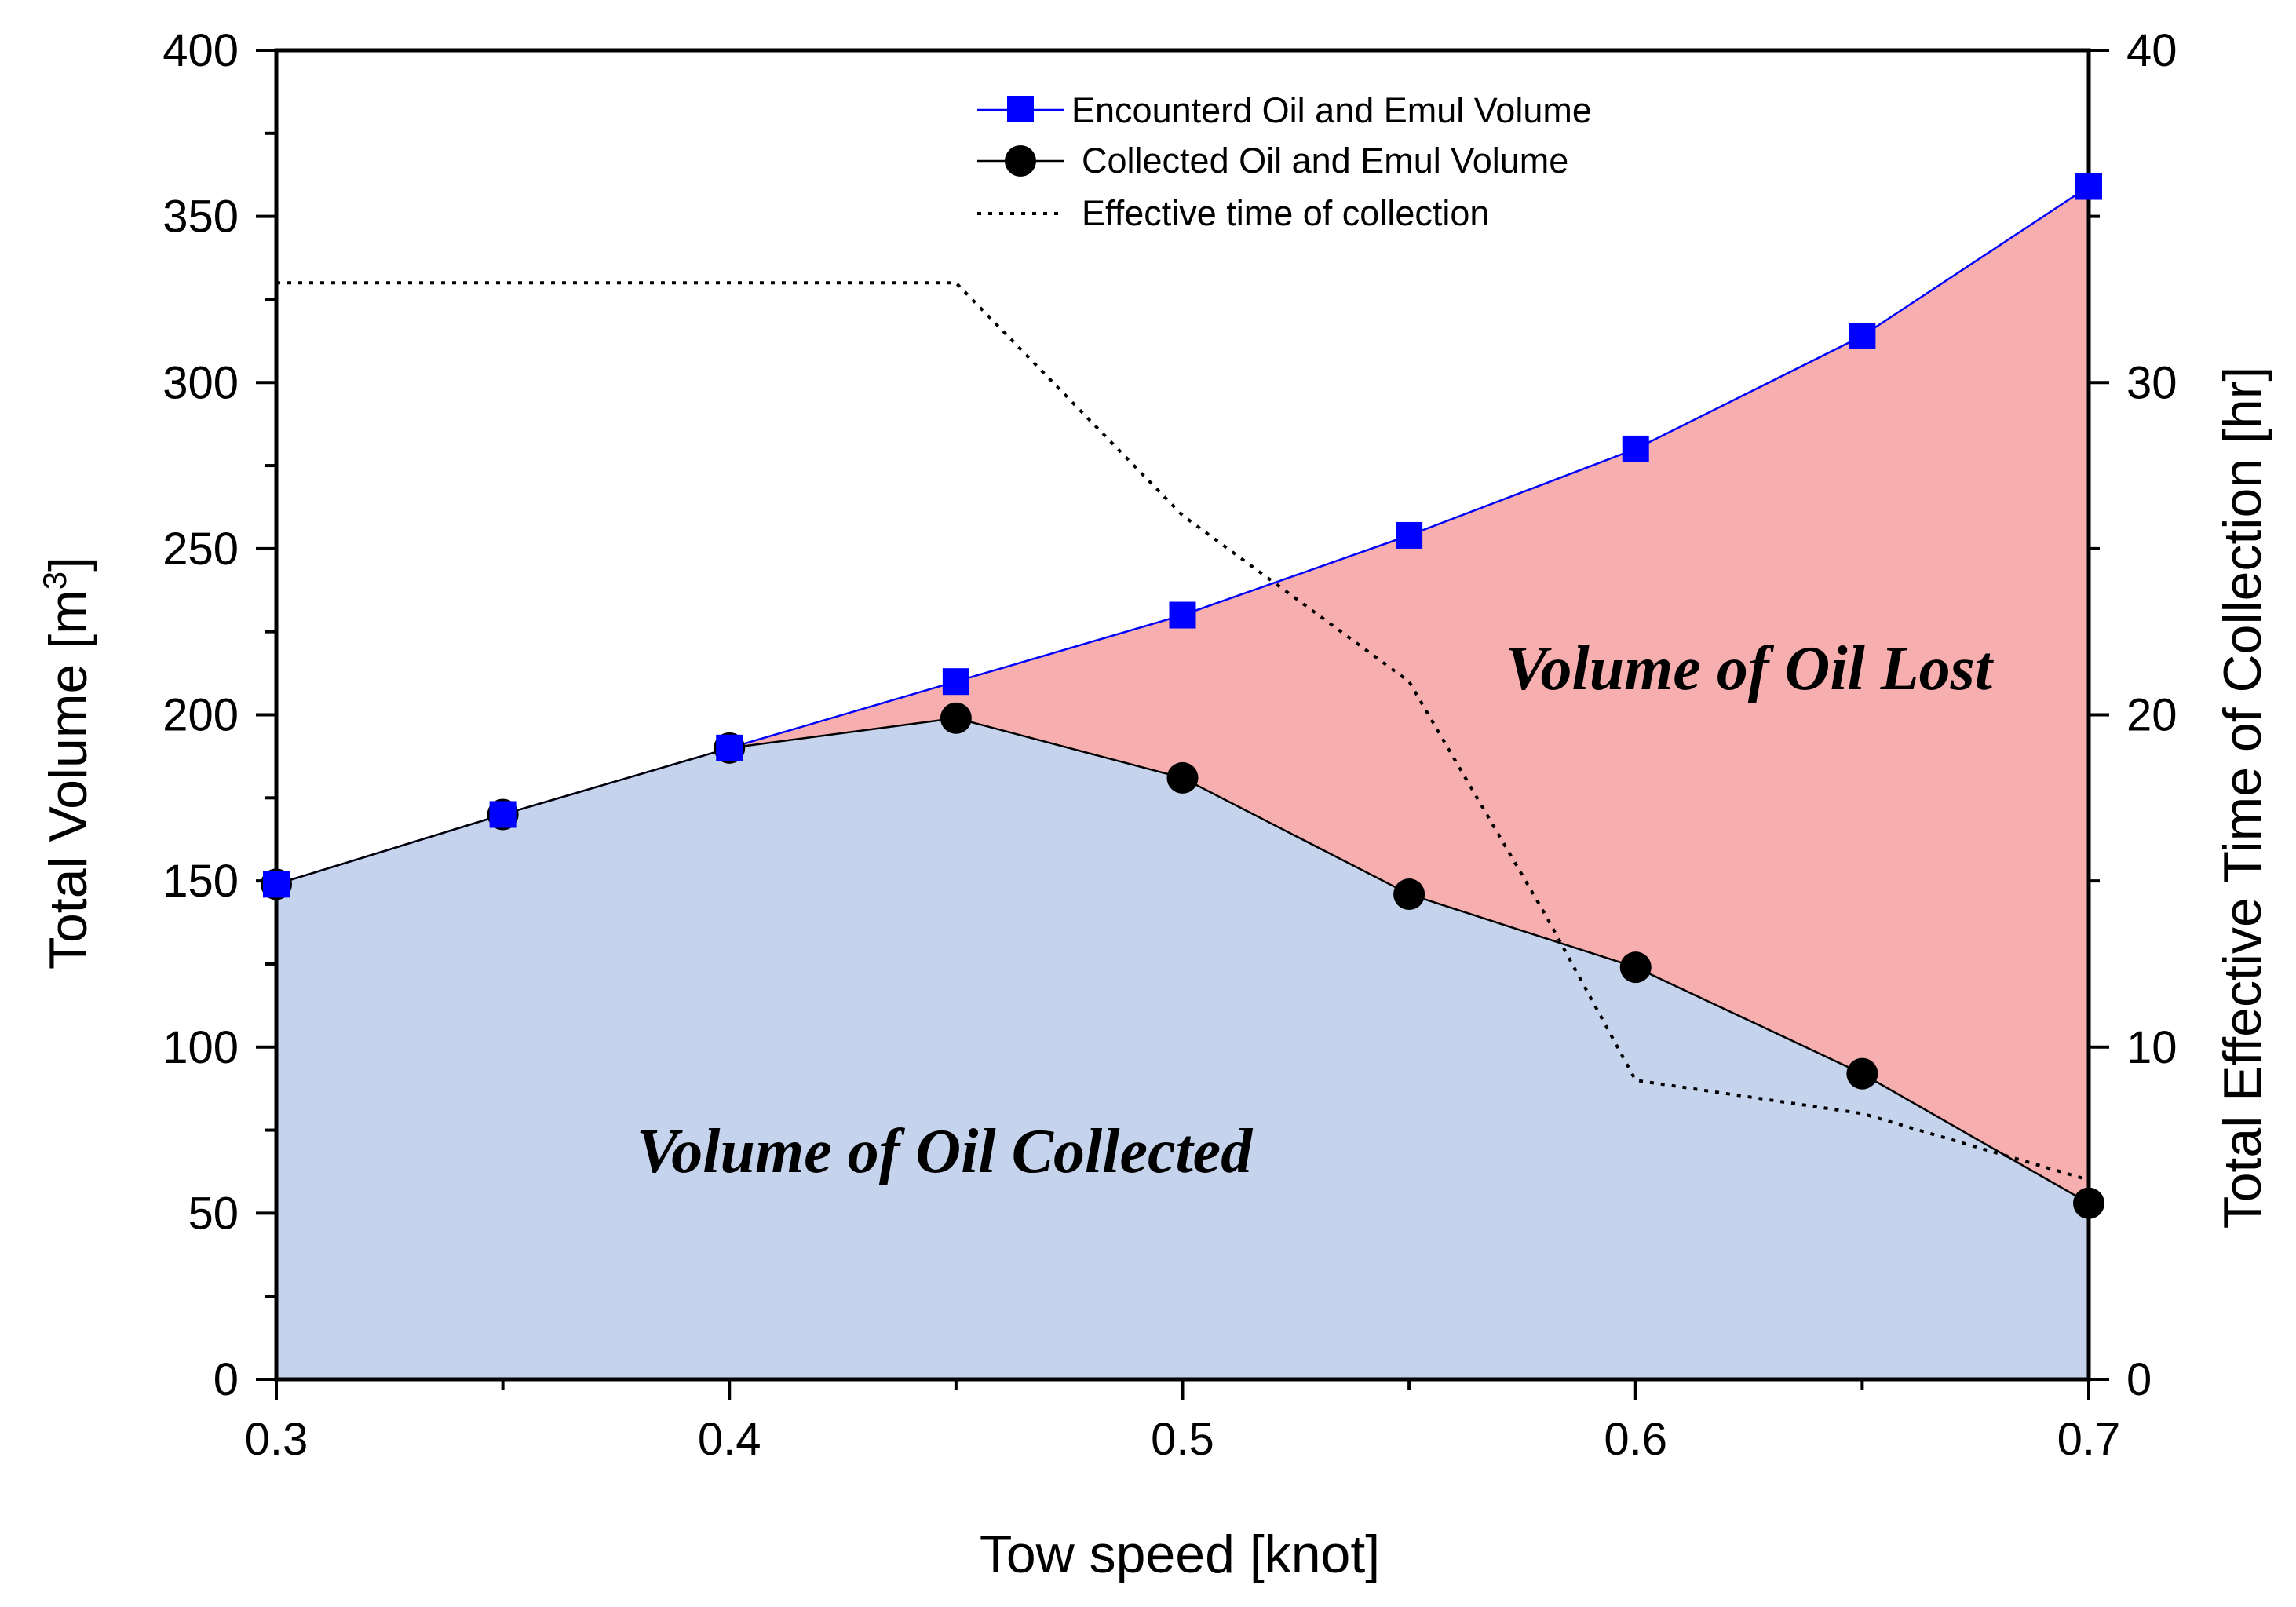  I want to click on y-tick-label: 250, so click(200, 549).